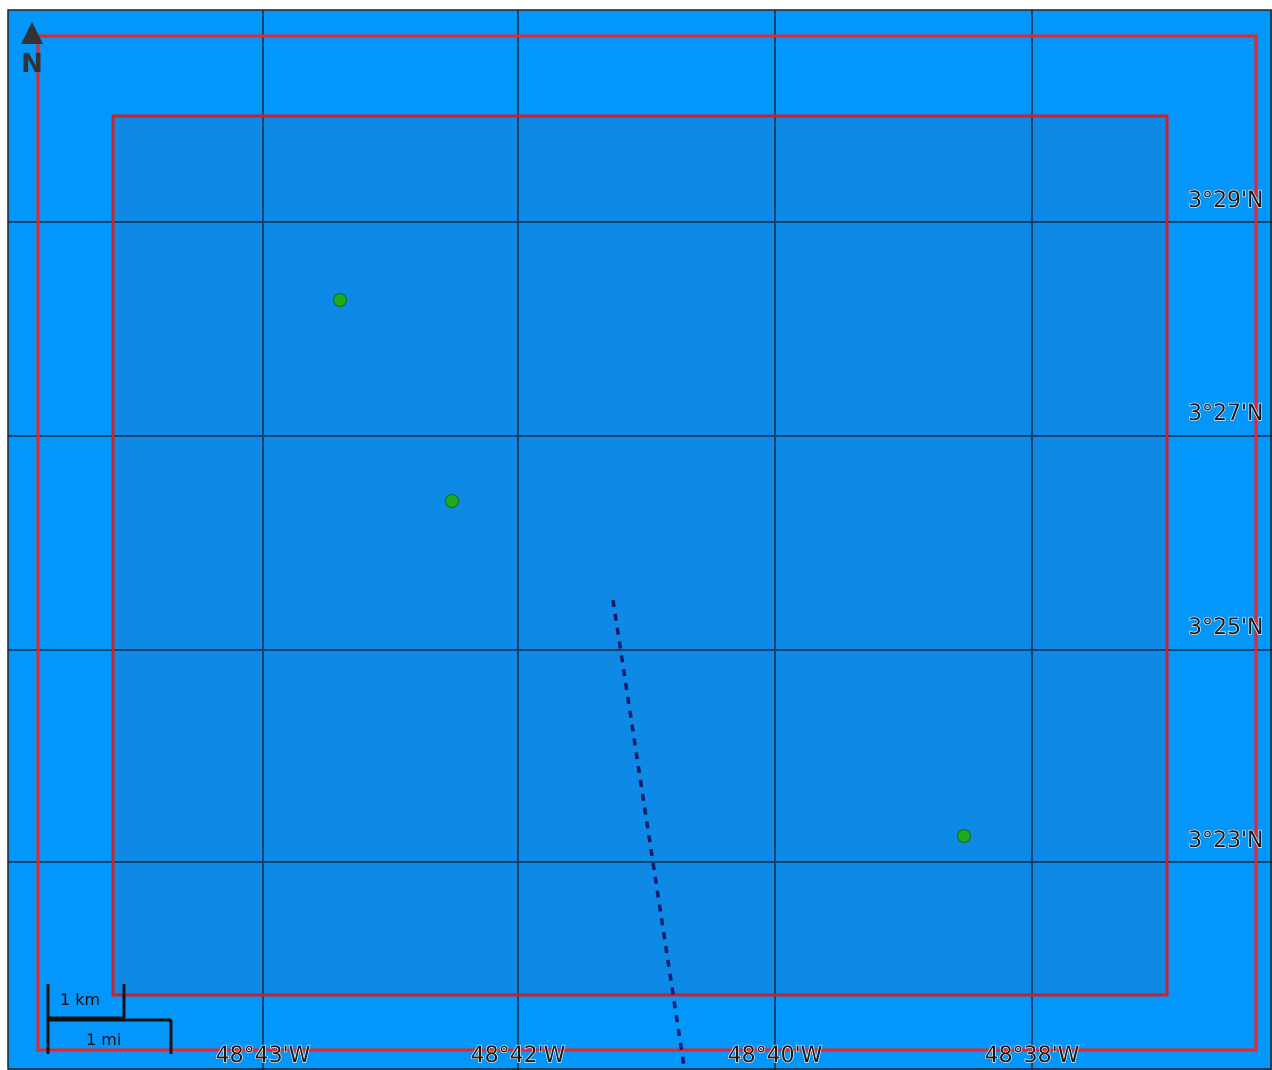 This screenshot has height=1070, width=1272. Describe the element at coordinates (1226, 200) in the screenshot. I see `latitude-label: 3°29'N` at that location.